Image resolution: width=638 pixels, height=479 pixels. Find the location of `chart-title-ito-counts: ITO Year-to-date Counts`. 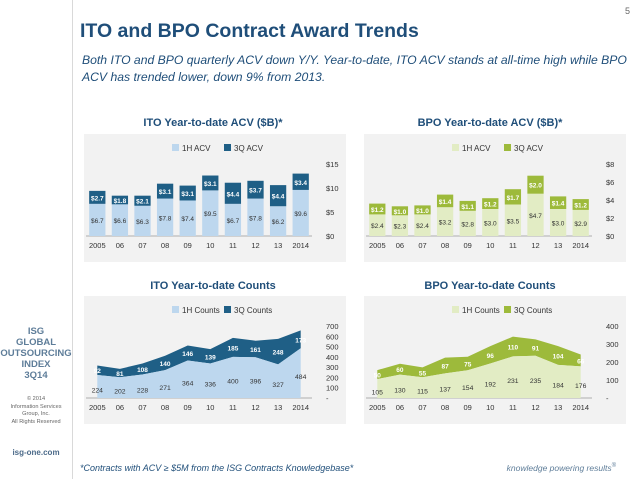

chart-title-ito-counts: ITO Year-to-date Counts is located at coordinates (213, 286).